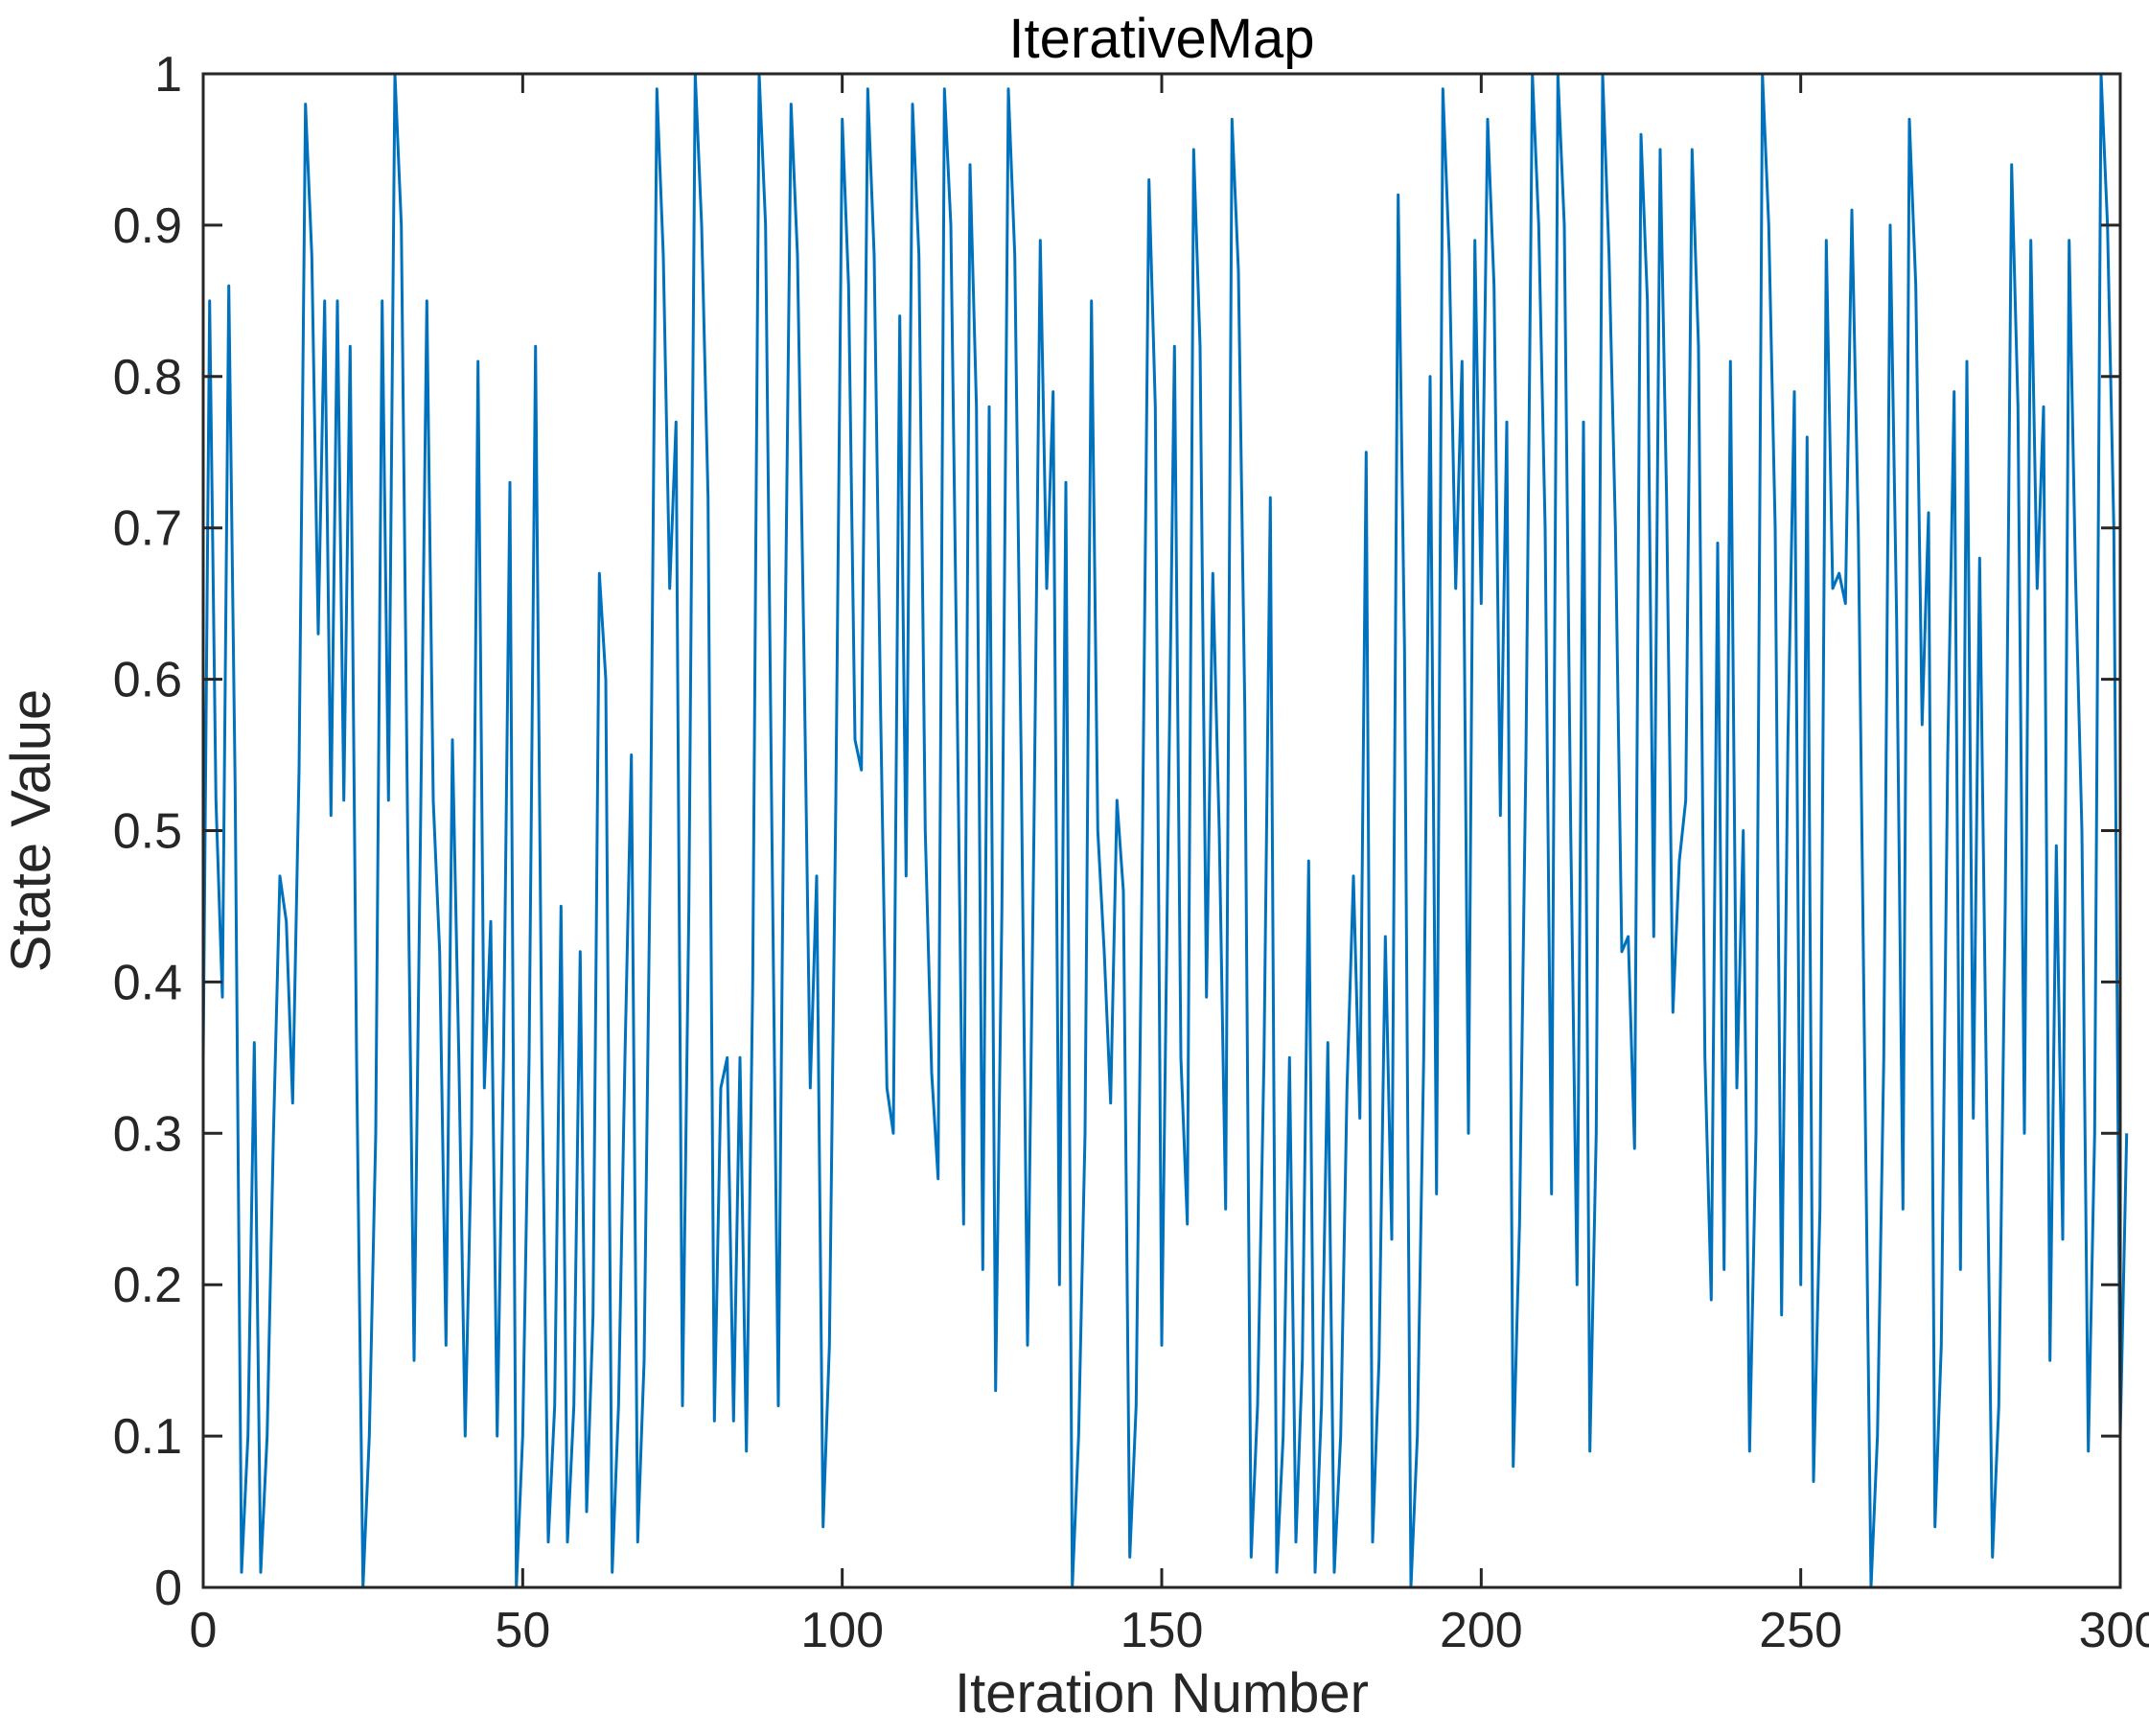  Describe the element at coordinates (2114, 1631) in the screenshot. I see `x-tick-label: 300` at that location.